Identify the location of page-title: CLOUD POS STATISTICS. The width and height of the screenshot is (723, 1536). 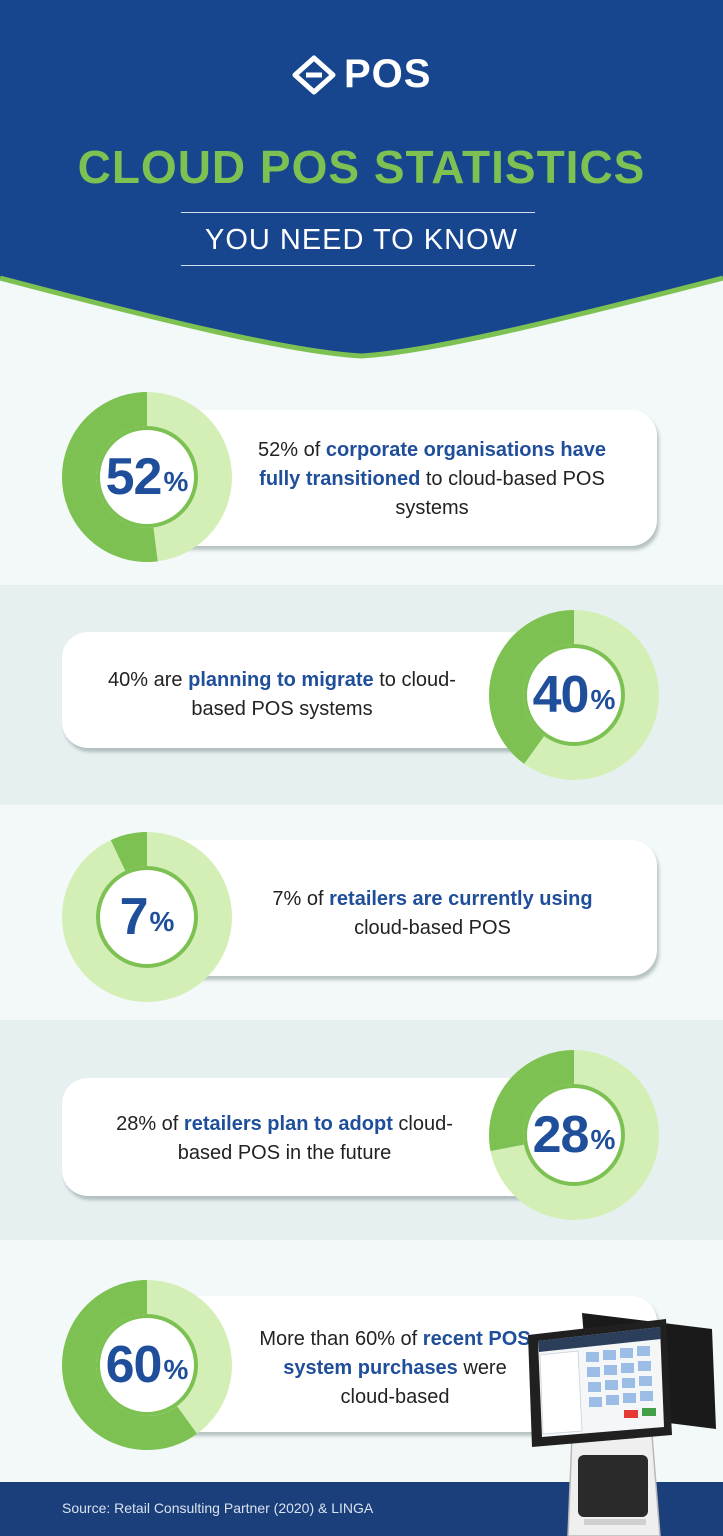
(361, 167).